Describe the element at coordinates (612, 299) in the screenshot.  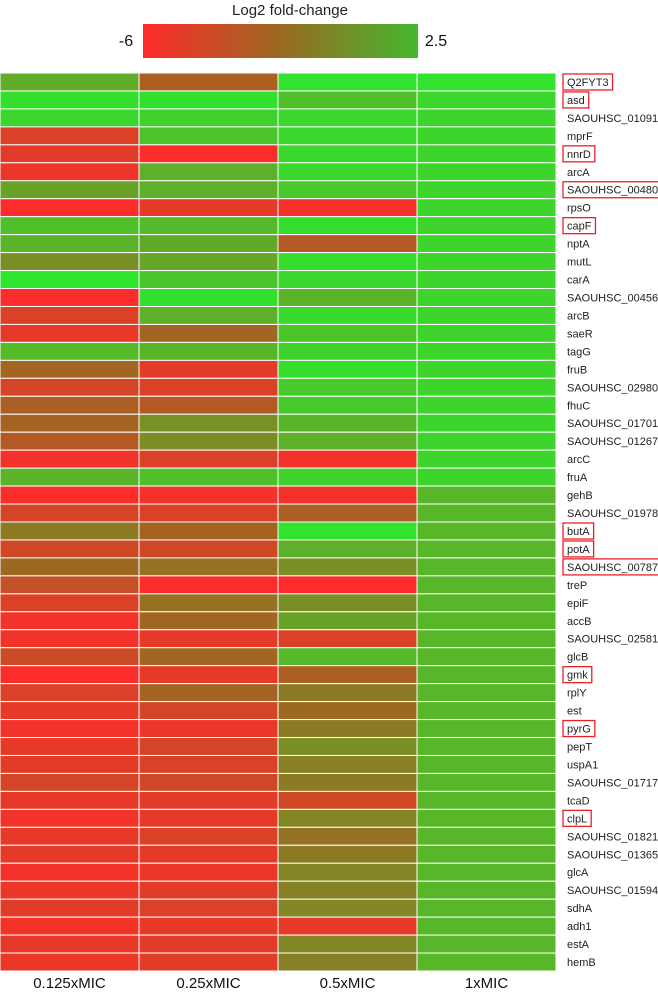
I see `row-label: SAOUHSC_00456` at that location.